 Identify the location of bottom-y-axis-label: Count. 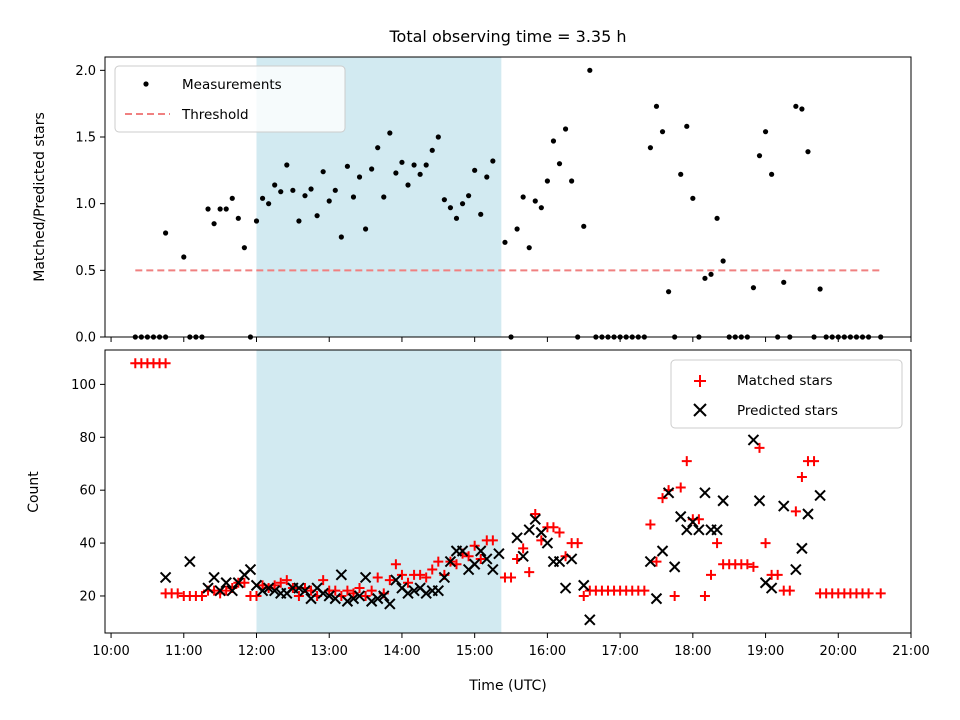
(34, 492).